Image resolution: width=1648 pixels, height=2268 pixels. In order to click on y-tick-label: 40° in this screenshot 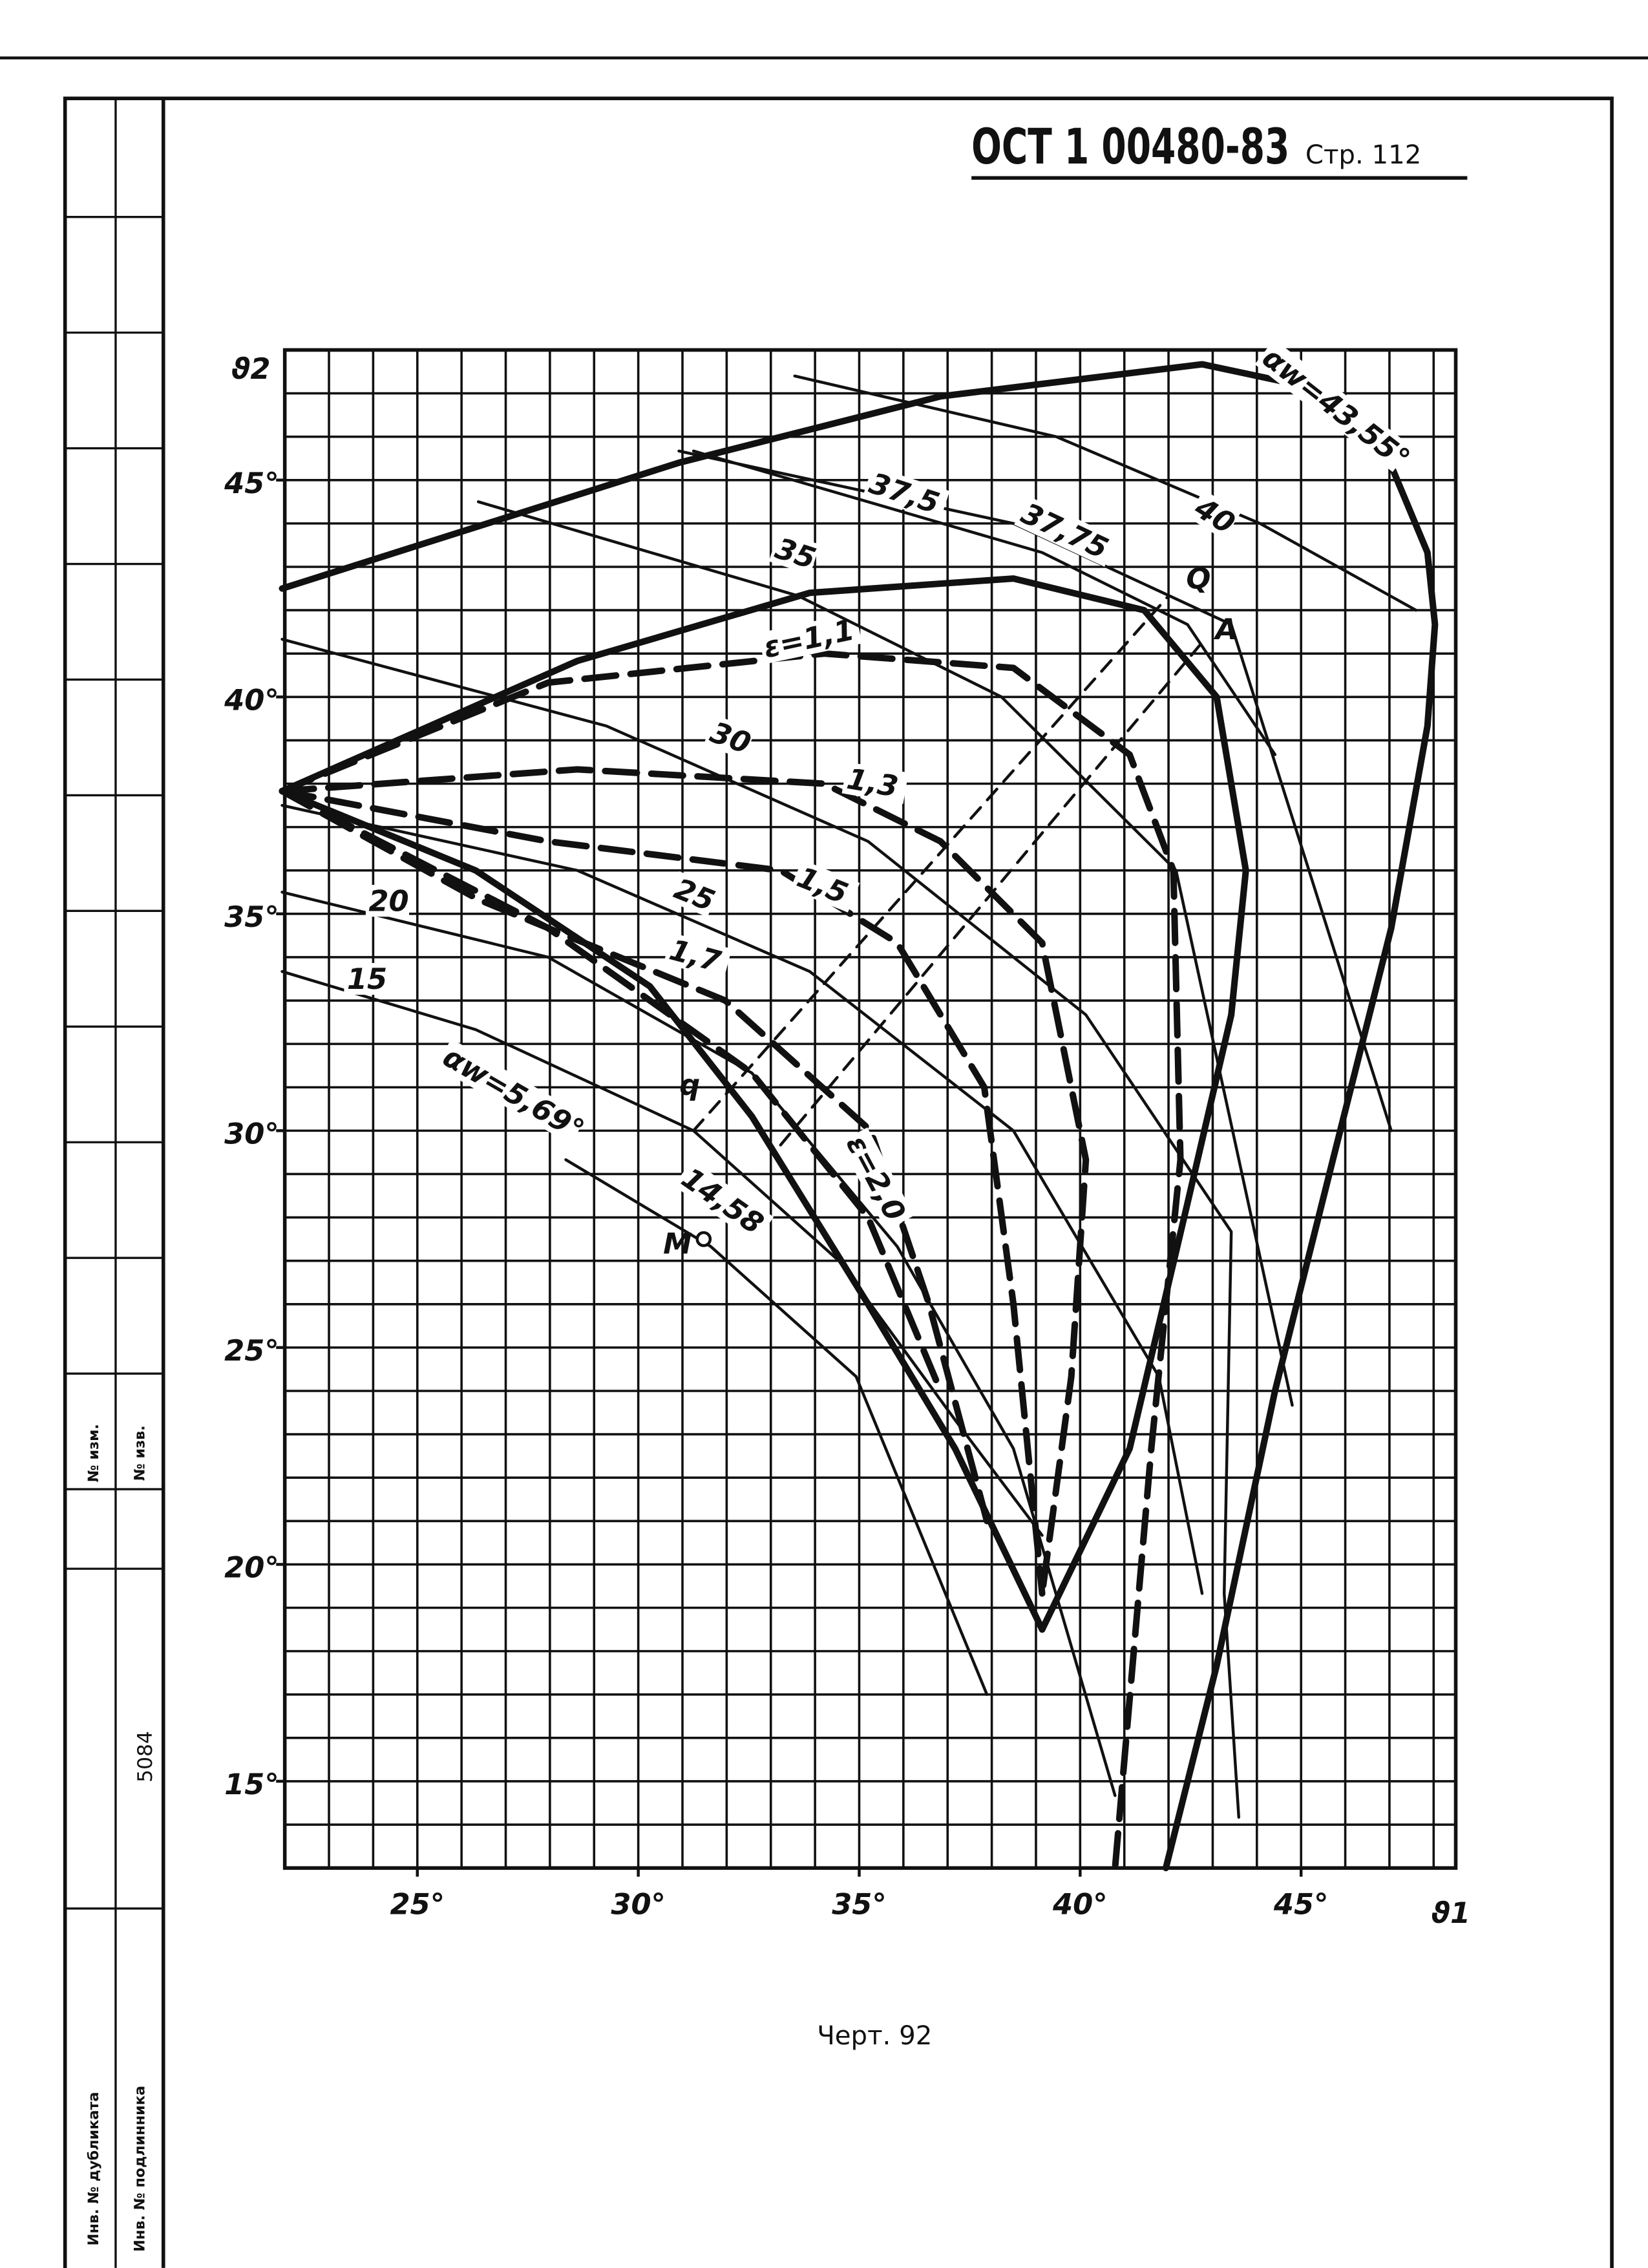, I will do `click(251, 700)`.